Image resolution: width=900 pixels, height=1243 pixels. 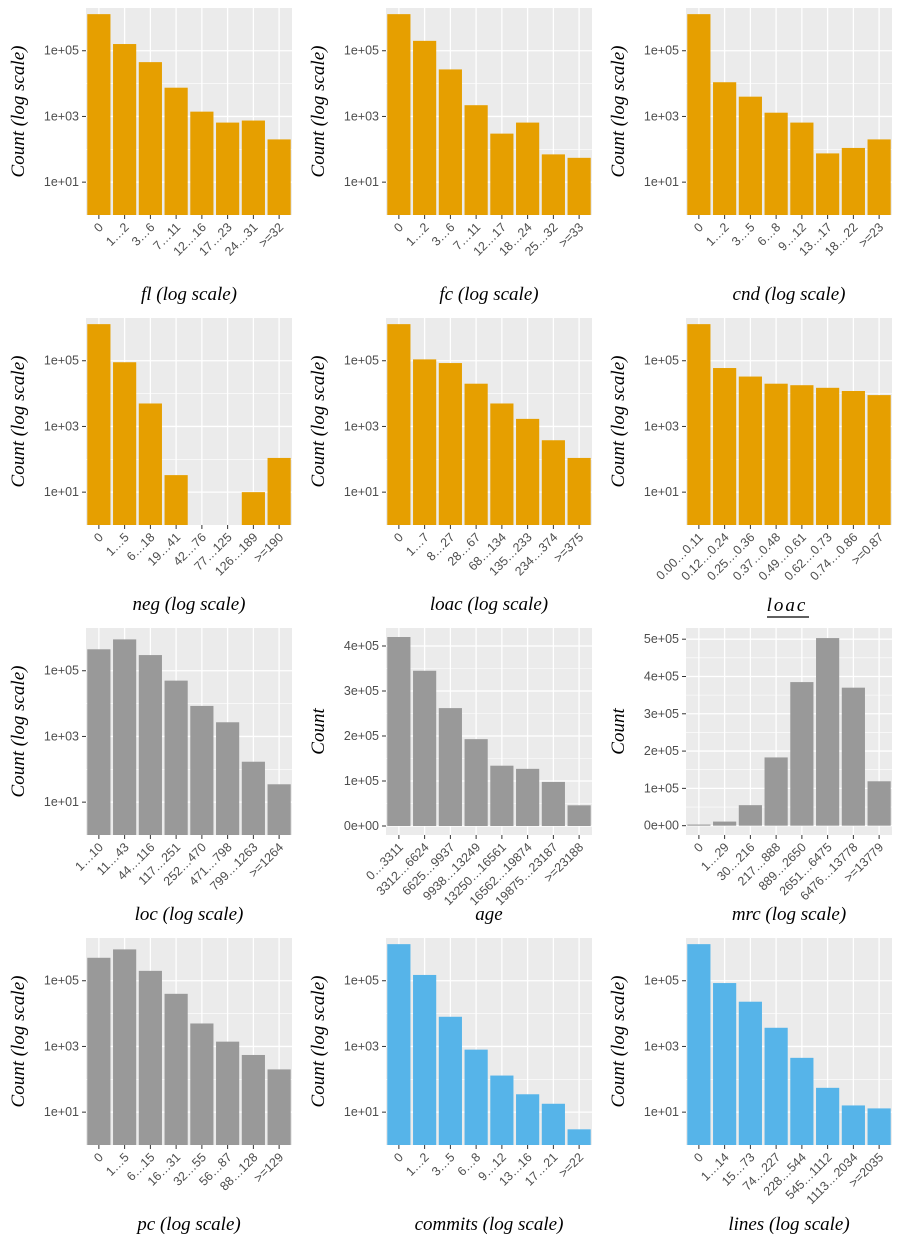 I want to click on x-axis-title: fc (log scale), so click(x=488, y=294).